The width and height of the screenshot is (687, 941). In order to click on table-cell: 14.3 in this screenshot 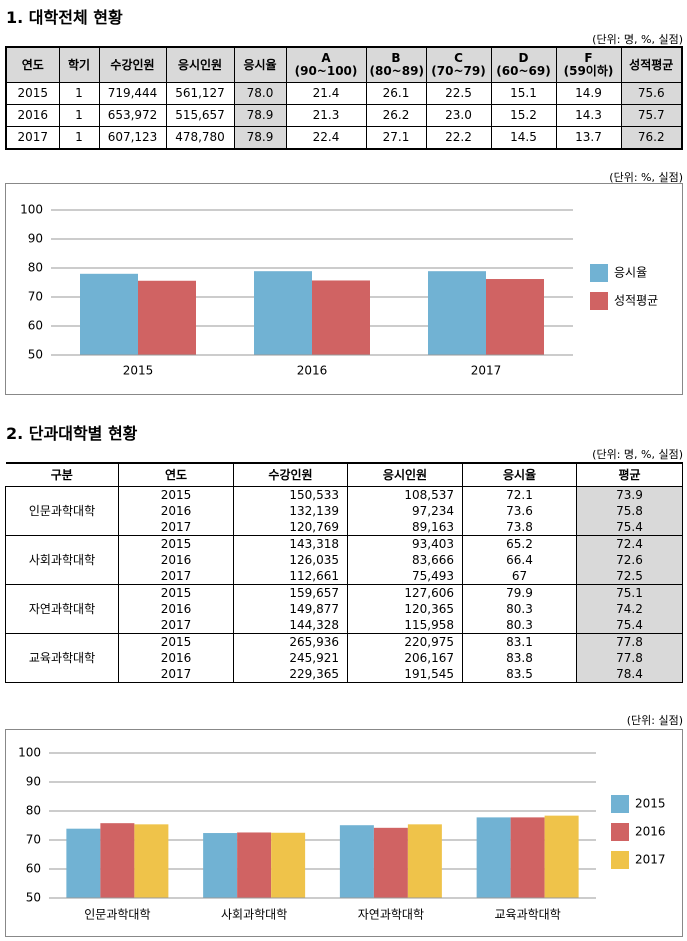, I will do `click(588, 115)`.